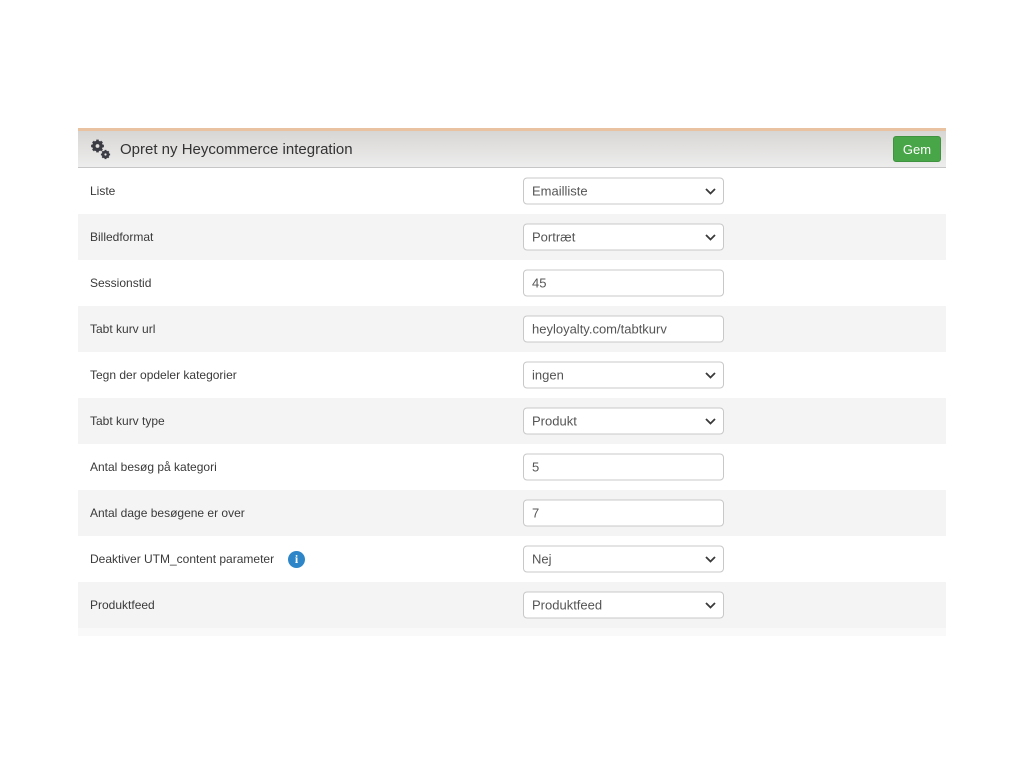 This screenshot has width=1024, height=768. Describe the element at coordinates (512, 149) in the screenshot. I see `panel-header: Opret ny Heycommerce integration Gem` at that location.